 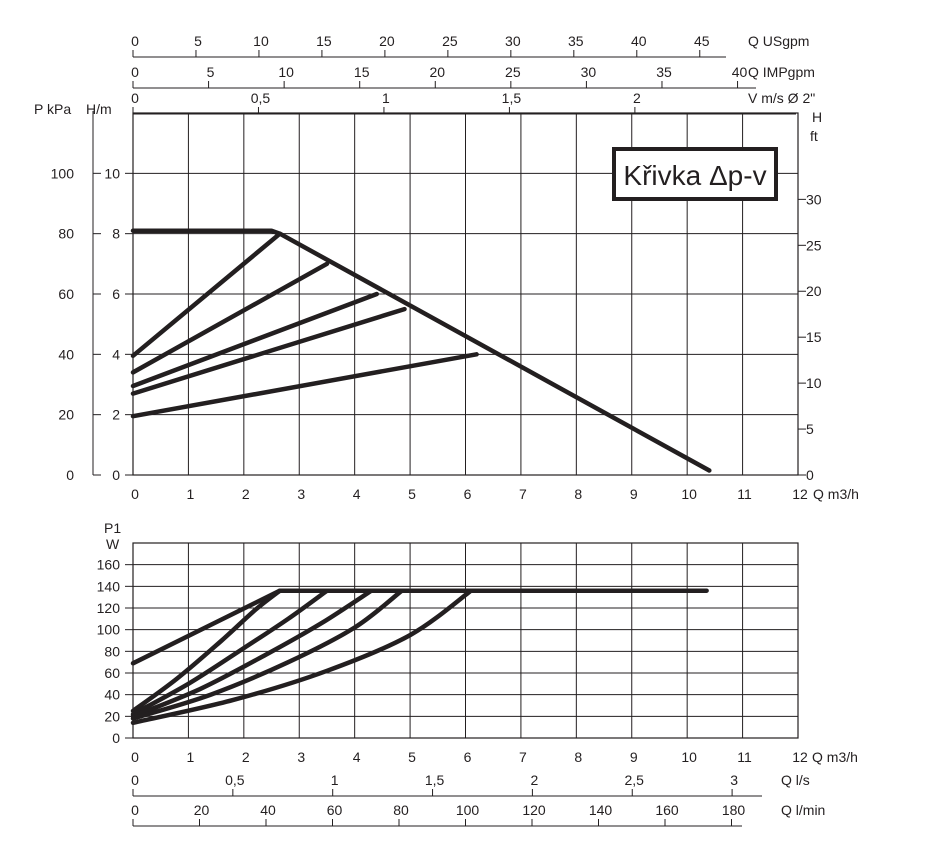 I want to click on bottom-axis-tick-label: 2, so click(x=535, y=780).